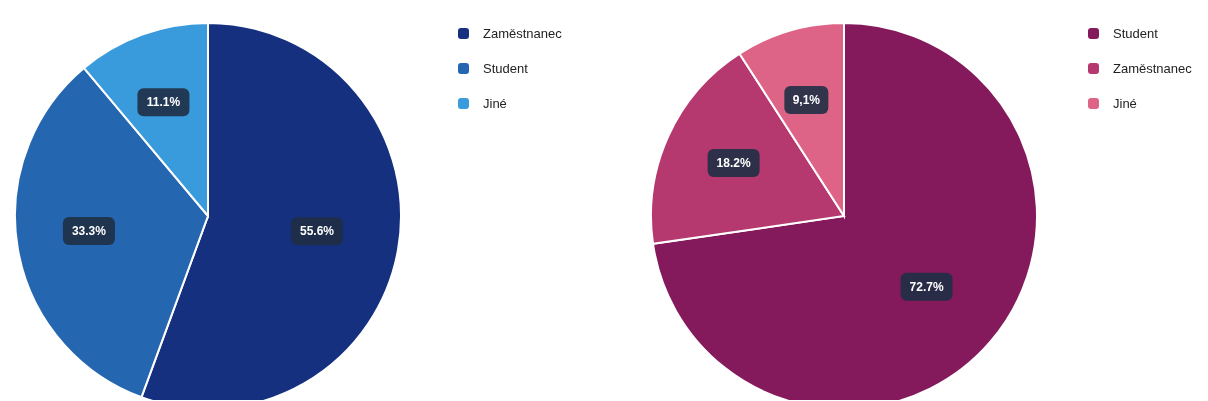 The width and height of the screenshot is (1208, 401). Describe the element at coordinates (733, 163) in the screenshot. I see `data-label: 18.2%` at that location.